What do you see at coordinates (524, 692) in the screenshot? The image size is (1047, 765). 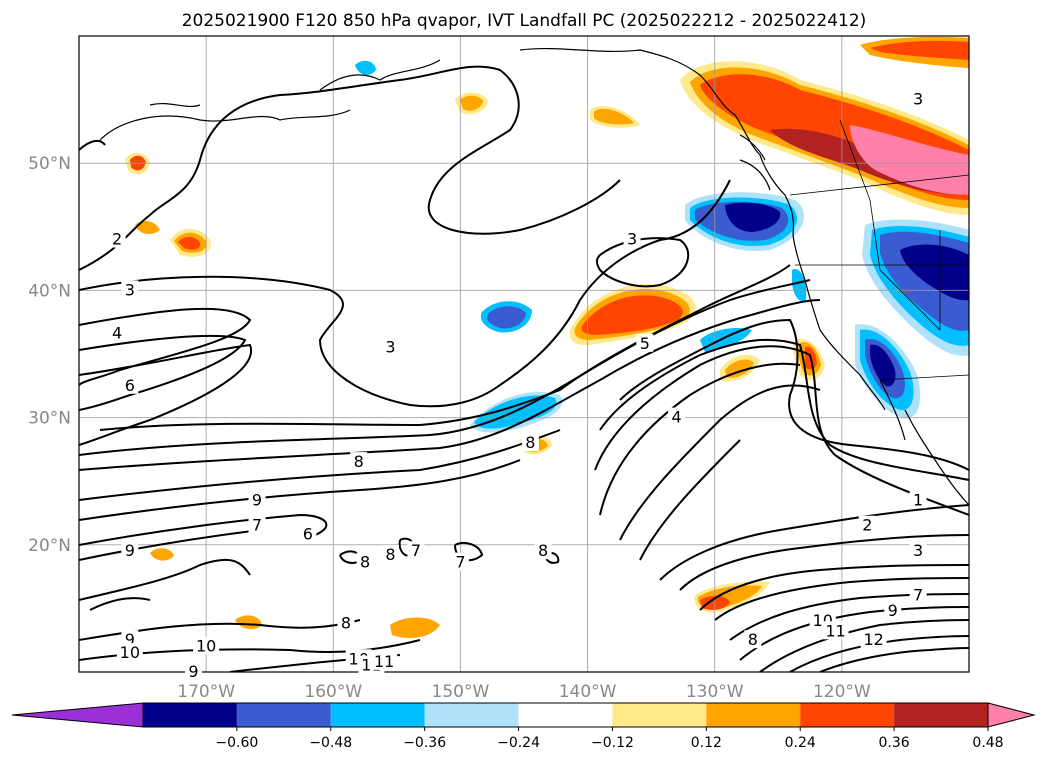 I see `lon-tick-labels: 170°W 160°W 150°W 140°W 130°W 120°W` at bounding box center [524, 692].